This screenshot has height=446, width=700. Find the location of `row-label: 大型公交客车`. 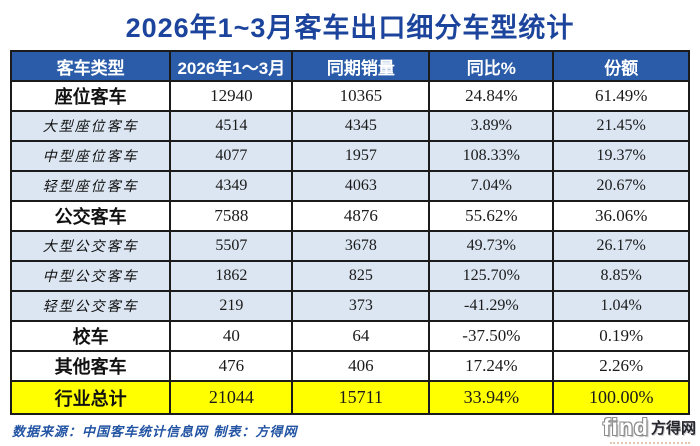

row-label: 大型公交客车 is located at coordinates (90, 246).